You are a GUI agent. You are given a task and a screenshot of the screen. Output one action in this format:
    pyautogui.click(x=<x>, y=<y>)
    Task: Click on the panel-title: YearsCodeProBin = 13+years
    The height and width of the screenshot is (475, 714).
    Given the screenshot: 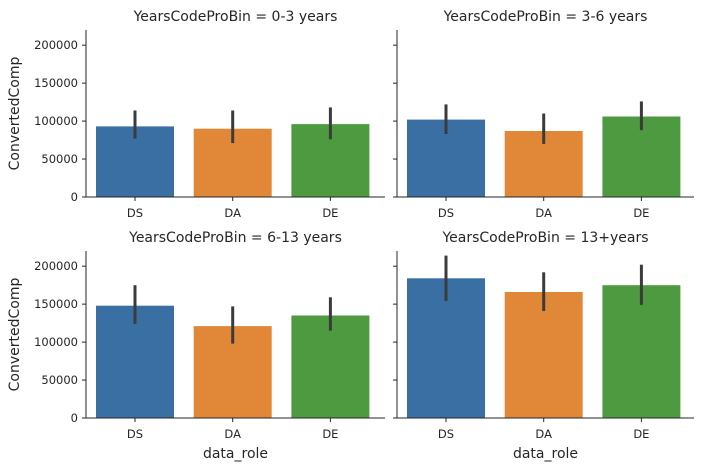 What is the action you would take?
    pyautogui.click(x=544, y=238)
    